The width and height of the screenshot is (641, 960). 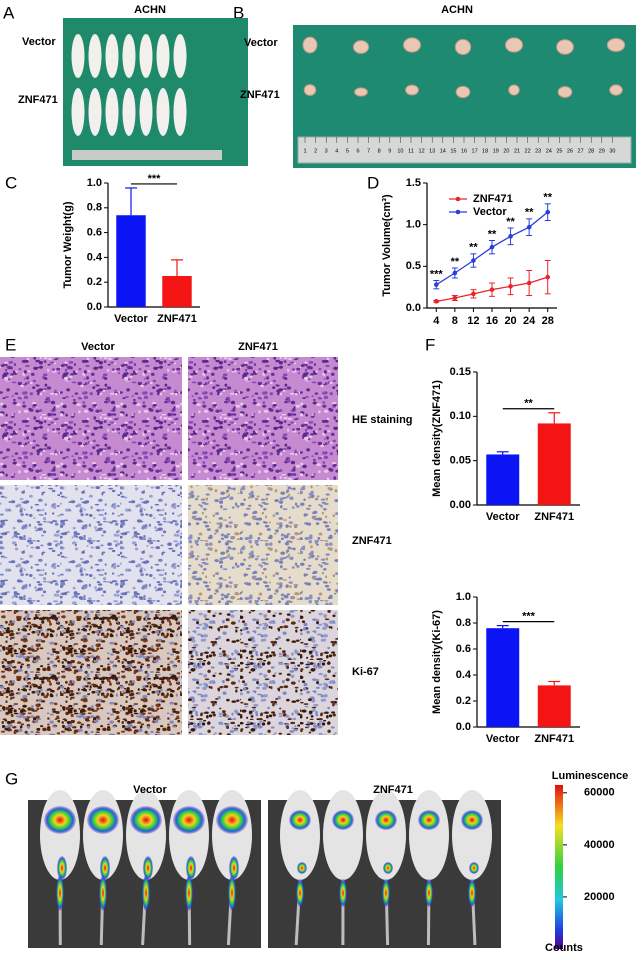 What do you see at coordinates (11, 182) in the screenshot?
I see `panel-letter: C` at bounding box center [11, 182].